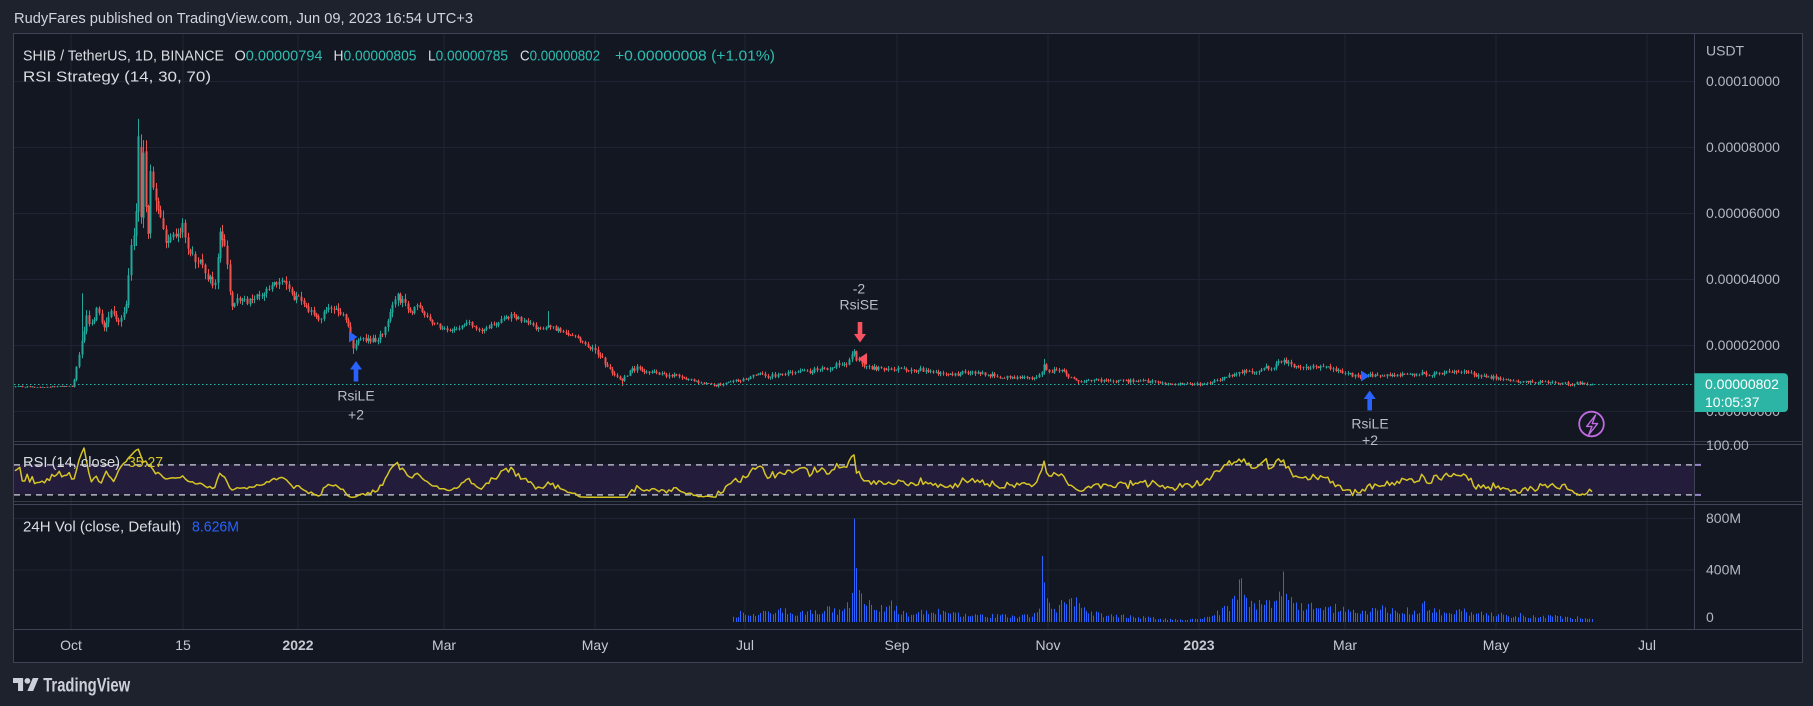  Describe the element at coordinates (1742, 384) in the screenshot. I see `svg-text: 0.00000802` at that location.